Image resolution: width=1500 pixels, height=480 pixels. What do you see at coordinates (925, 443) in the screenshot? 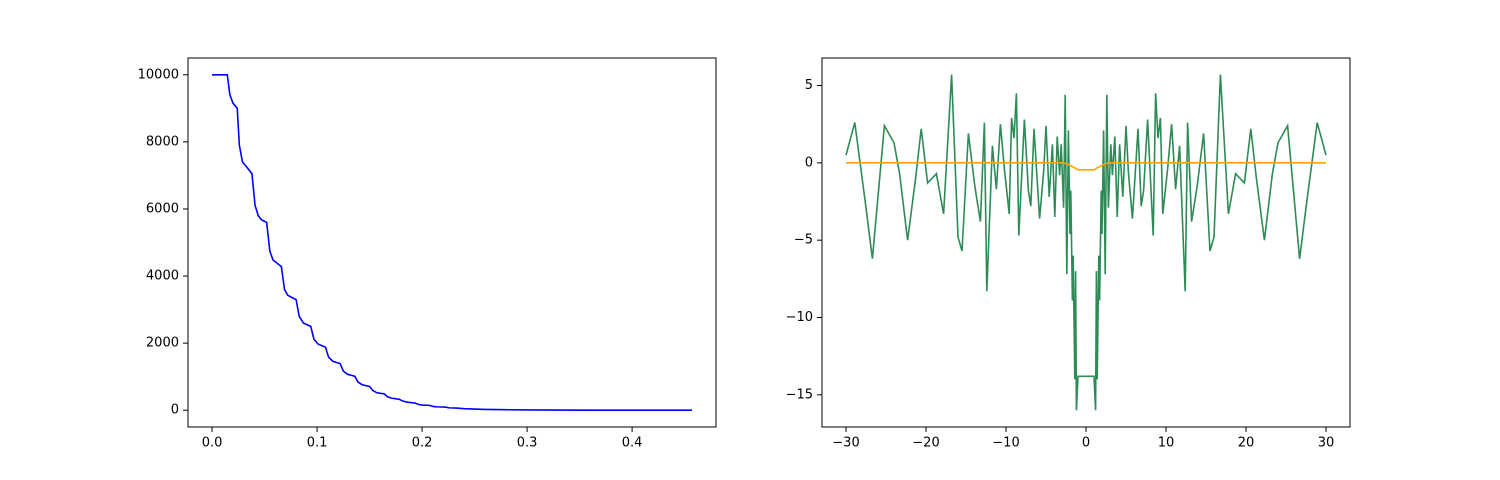
I see `x-tick-label: −20` at bounding box center [925, 443].